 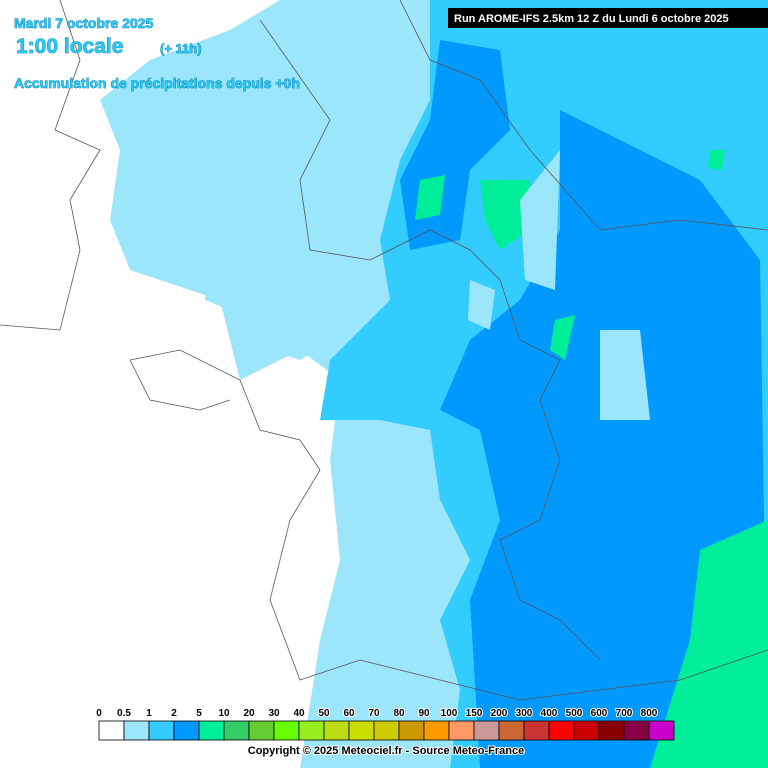 I want to click on legend-label: 5, so click(x=199, y=713).